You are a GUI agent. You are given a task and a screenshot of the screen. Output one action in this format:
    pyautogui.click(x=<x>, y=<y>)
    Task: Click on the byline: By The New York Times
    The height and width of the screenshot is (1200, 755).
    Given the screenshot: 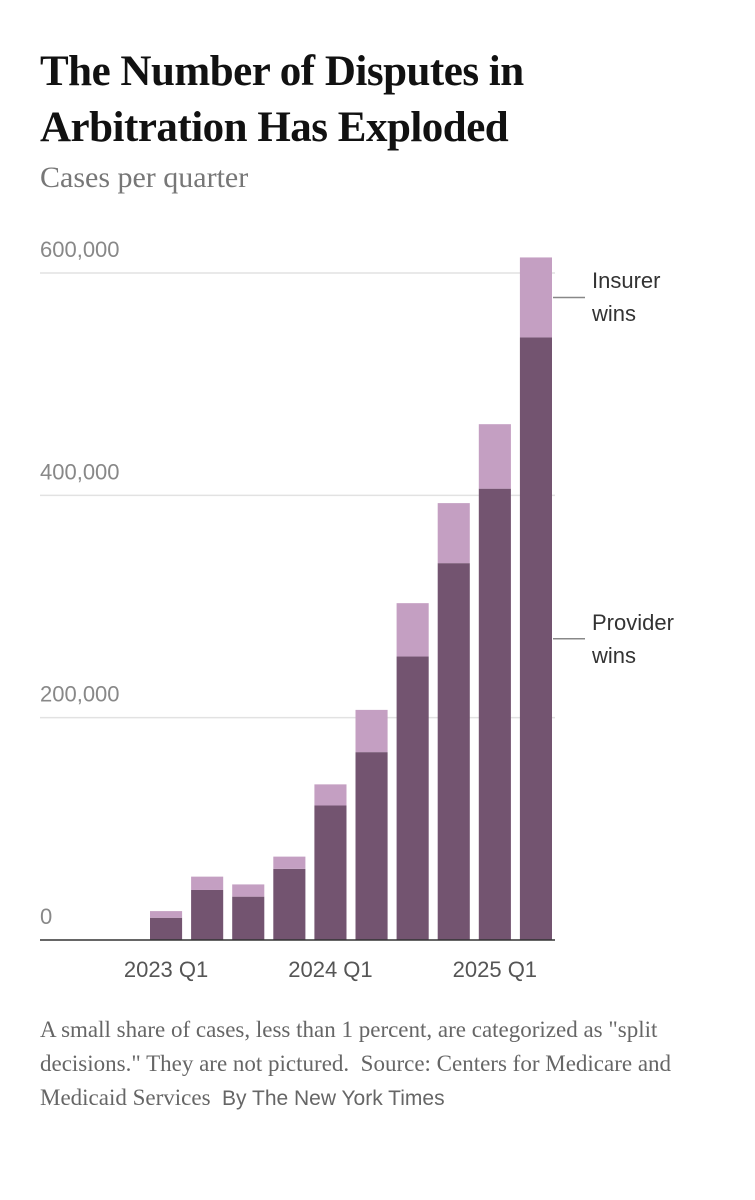 What is the action you would take?
    pyautogui.click(x=333, y=1098)
    